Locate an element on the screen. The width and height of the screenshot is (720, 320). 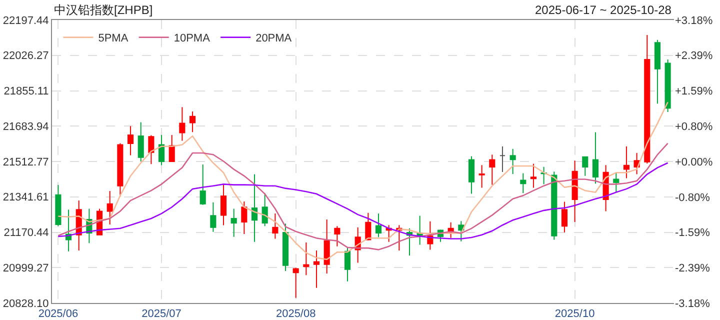
y-tick-label: 22026.27 is located at coordinates (25, 56).